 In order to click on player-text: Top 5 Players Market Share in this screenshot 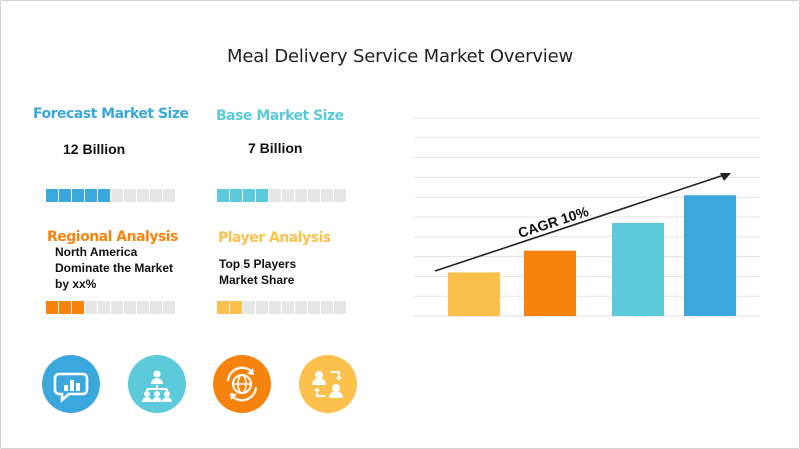, I will do `click(257, 272)`.